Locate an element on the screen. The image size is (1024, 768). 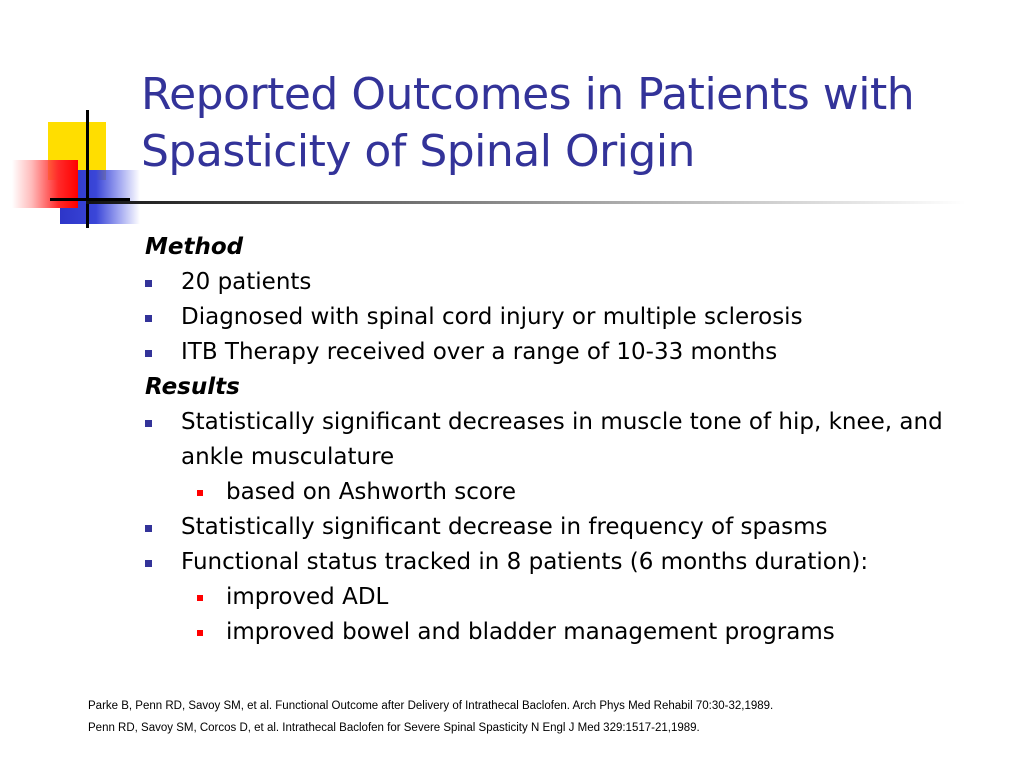
decorative-squares-logo is located at coordinates (75, 120).